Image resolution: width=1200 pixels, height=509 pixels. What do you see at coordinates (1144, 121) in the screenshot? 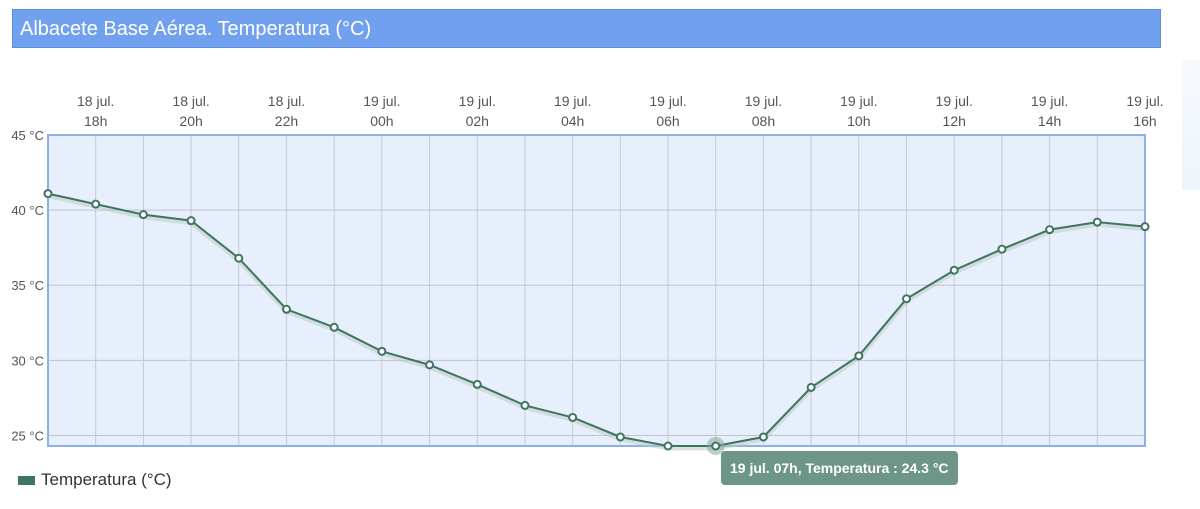
I see `x-tick-label-hour: 16h` at bounding box center [1144, 121].